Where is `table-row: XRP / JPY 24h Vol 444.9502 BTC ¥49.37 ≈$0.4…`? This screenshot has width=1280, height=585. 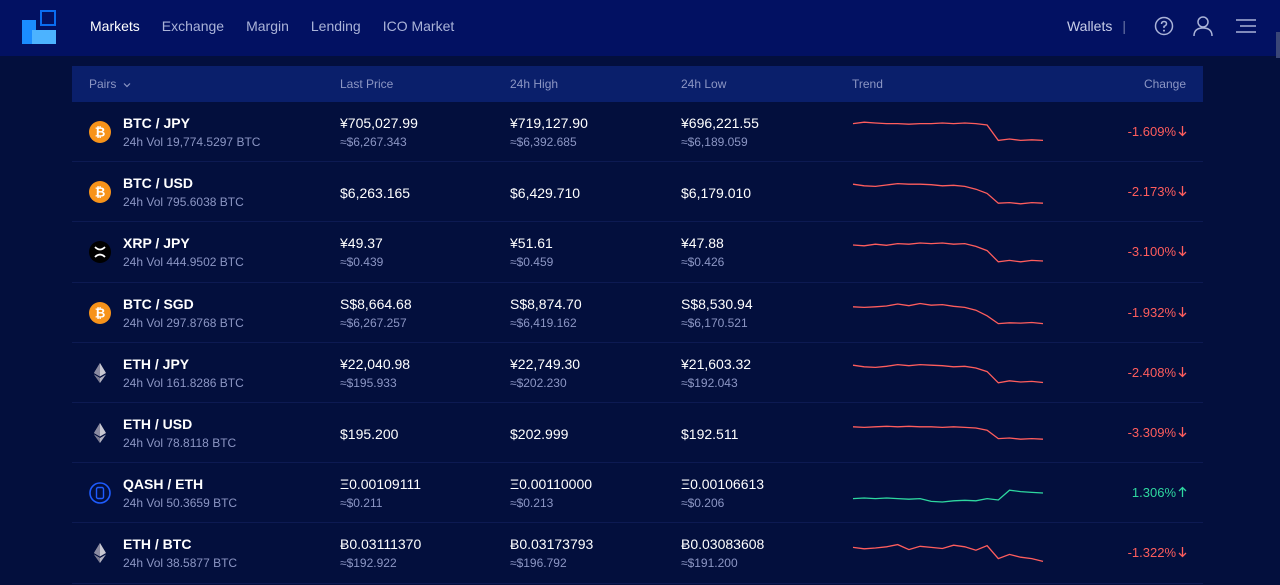
table-row: XRP / JPY 24h Vol 444.9502 BTC ¥49.37 ≈$0.4… is located at coordinates (637, 252).